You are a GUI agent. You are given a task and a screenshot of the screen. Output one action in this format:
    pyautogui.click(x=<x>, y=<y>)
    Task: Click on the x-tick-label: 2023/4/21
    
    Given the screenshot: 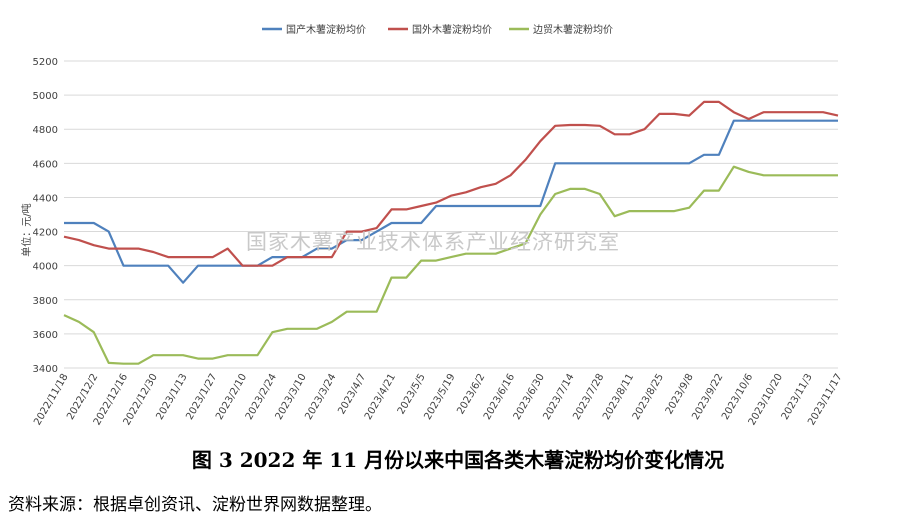 What is the action you would take?
    pyautogui.click(x=380, y=397)
    